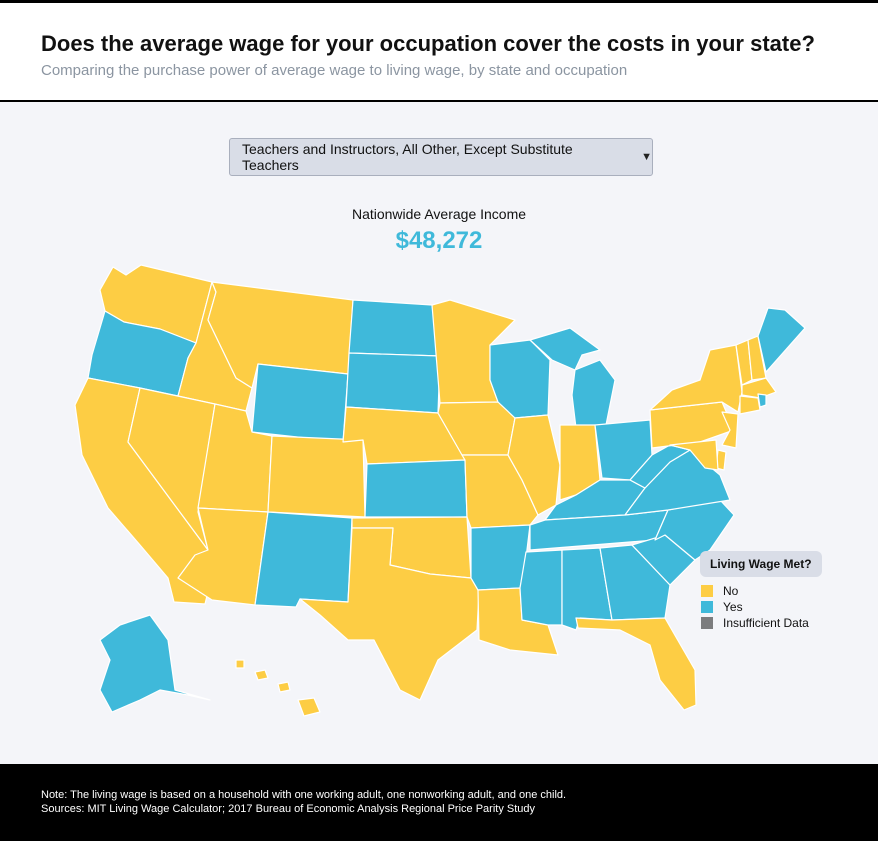 The width and height of the screenshot is (878, 841). I want to click on state-NJ, so click(730, 430).